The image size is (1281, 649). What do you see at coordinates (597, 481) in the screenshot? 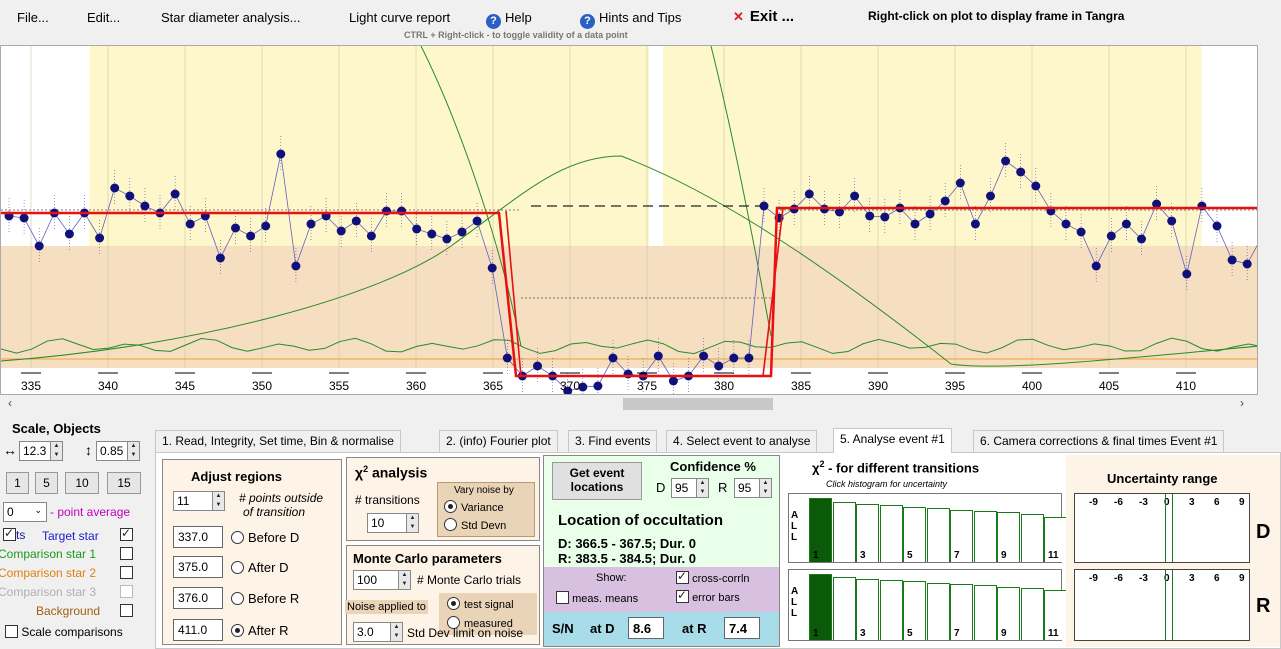
I see `get-event-locations-button: Get event locations` at bounding box center [597, 481].